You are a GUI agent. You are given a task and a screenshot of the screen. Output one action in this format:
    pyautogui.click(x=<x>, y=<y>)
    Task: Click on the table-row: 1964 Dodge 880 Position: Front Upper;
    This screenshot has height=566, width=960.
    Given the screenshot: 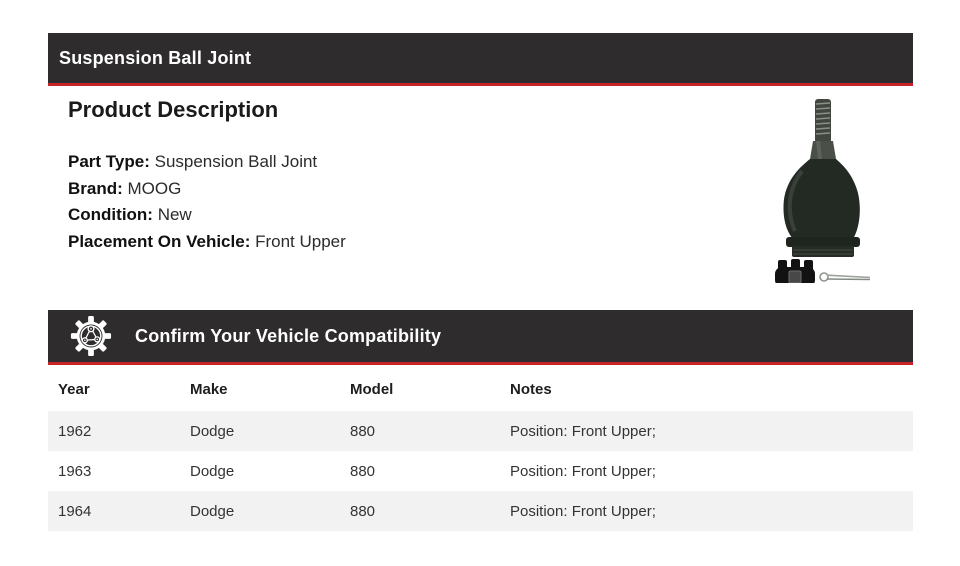 What is the action you would take?
    pyautogui.click(x=480, y=511)
    